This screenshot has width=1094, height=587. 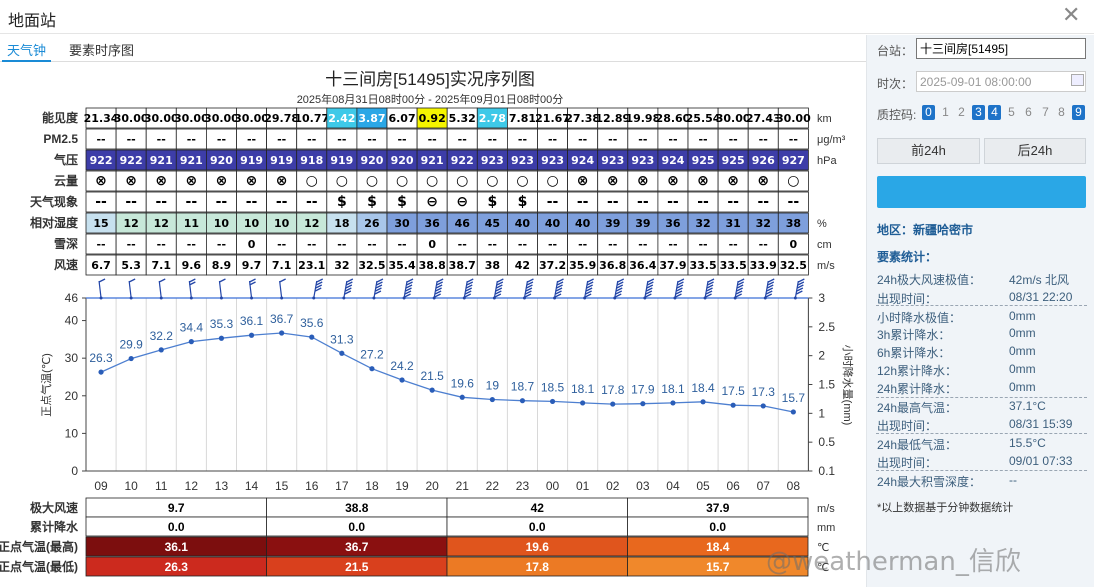 What do you see at coordinates (523, 223) in the screenshot?
I see `cell-text-humidity: 40` at bounding box center [523, 223].